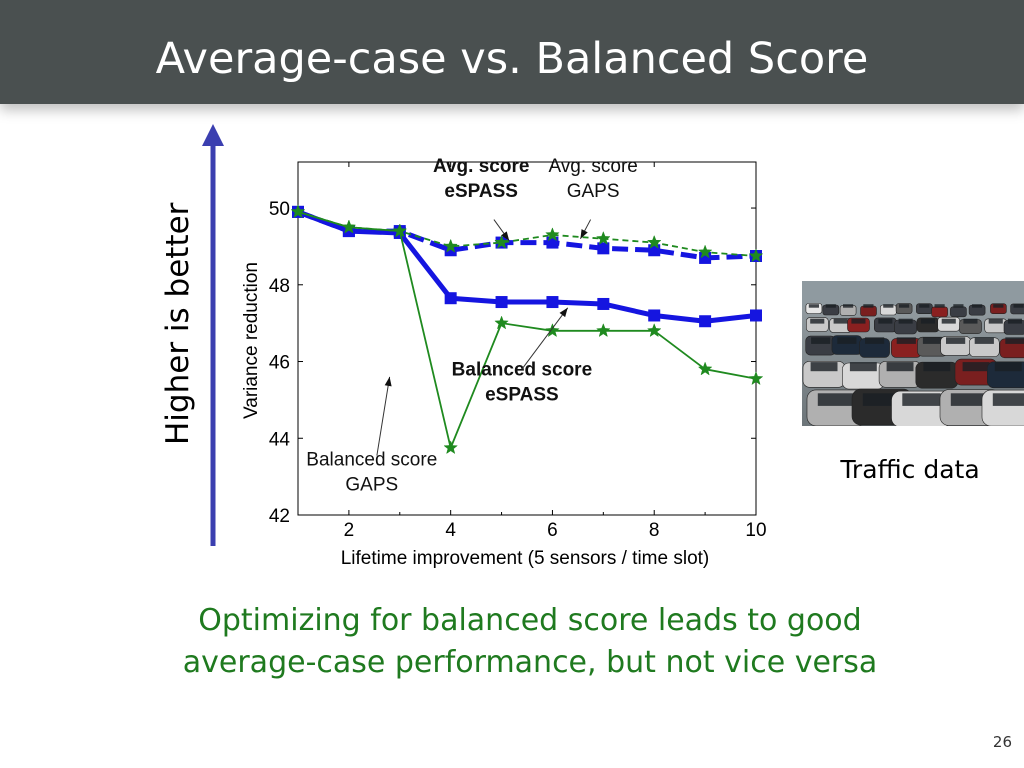 This screenshot has width=1024, height=768. What do you see at coordinates (279, 516) in the screenshot?
I see `y-tick-label: 42` at bounding box center [279, 516].